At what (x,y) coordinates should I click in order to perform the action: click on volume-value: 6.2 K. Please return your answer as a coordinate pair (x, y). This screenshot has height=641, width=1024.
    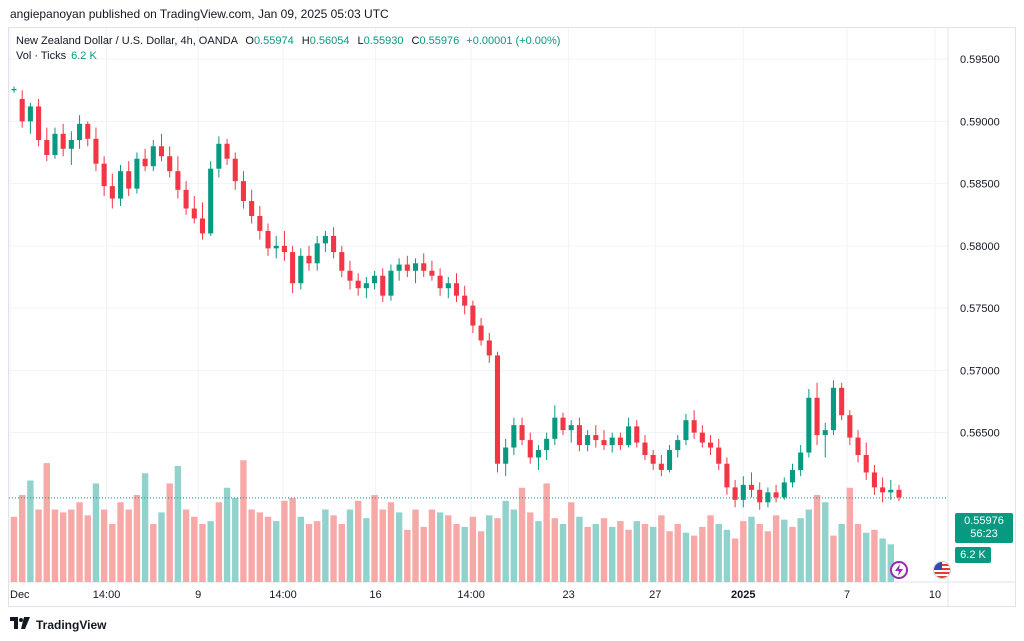
    Looking at the image, I should click on (84, 56).